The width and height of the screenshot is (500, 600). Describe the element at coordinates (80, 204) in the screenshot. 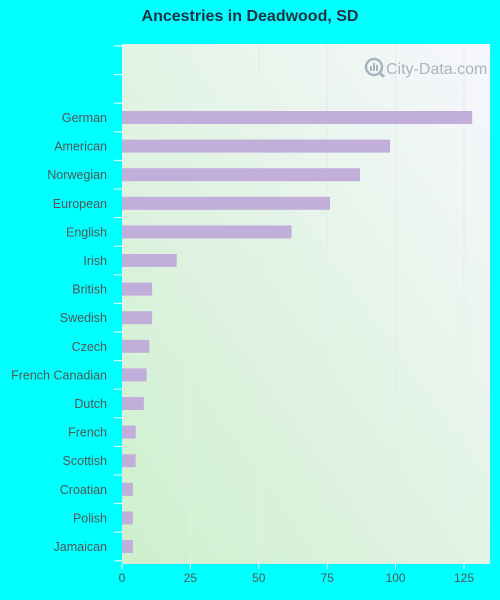

I see `y-label-european: European` at that location.